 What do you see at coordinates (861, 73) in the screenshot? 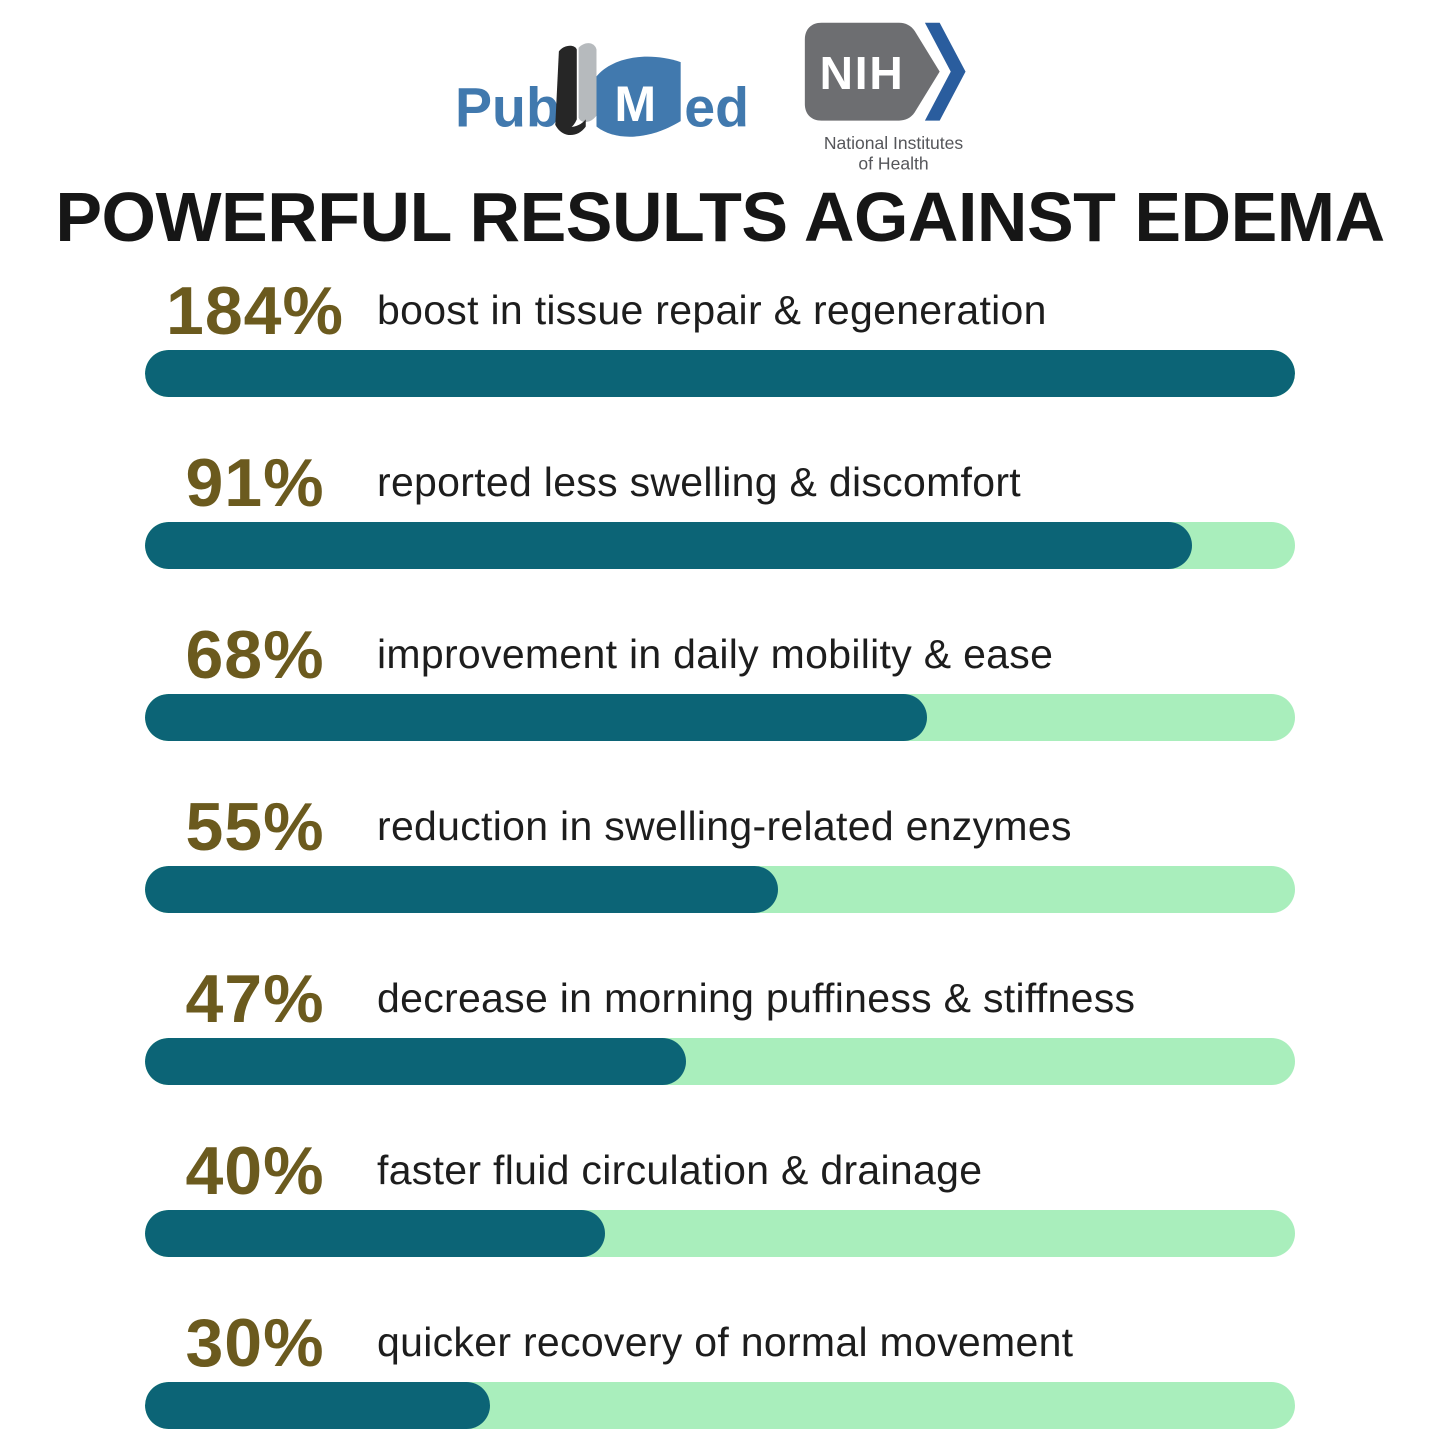
I see `nih-logo-text: NIH` at bounding box center [861, 73].